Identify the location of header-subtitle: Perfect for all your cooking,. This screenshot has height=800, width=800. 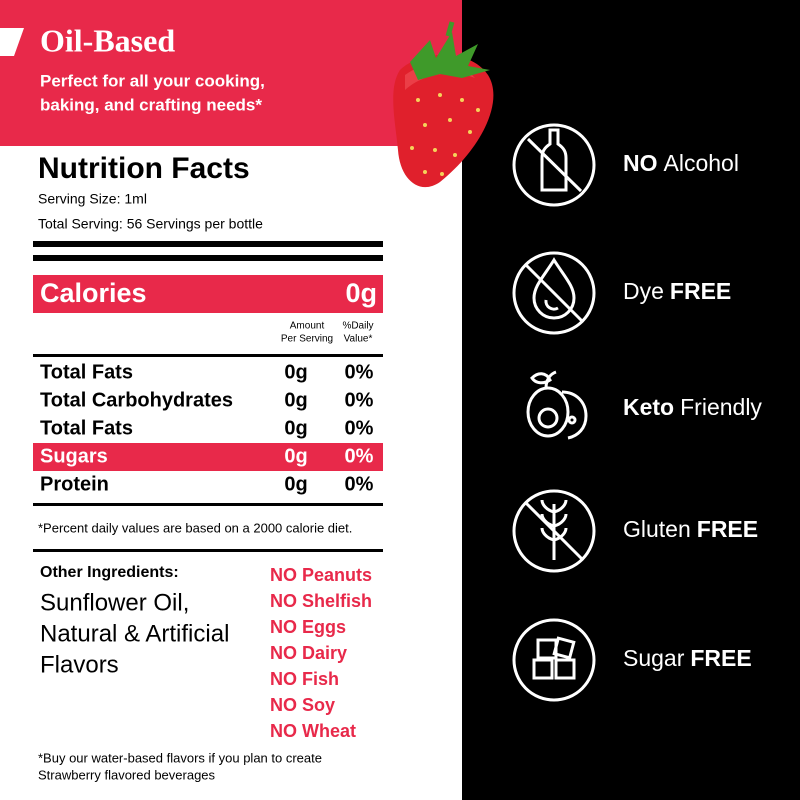
(152, 80).